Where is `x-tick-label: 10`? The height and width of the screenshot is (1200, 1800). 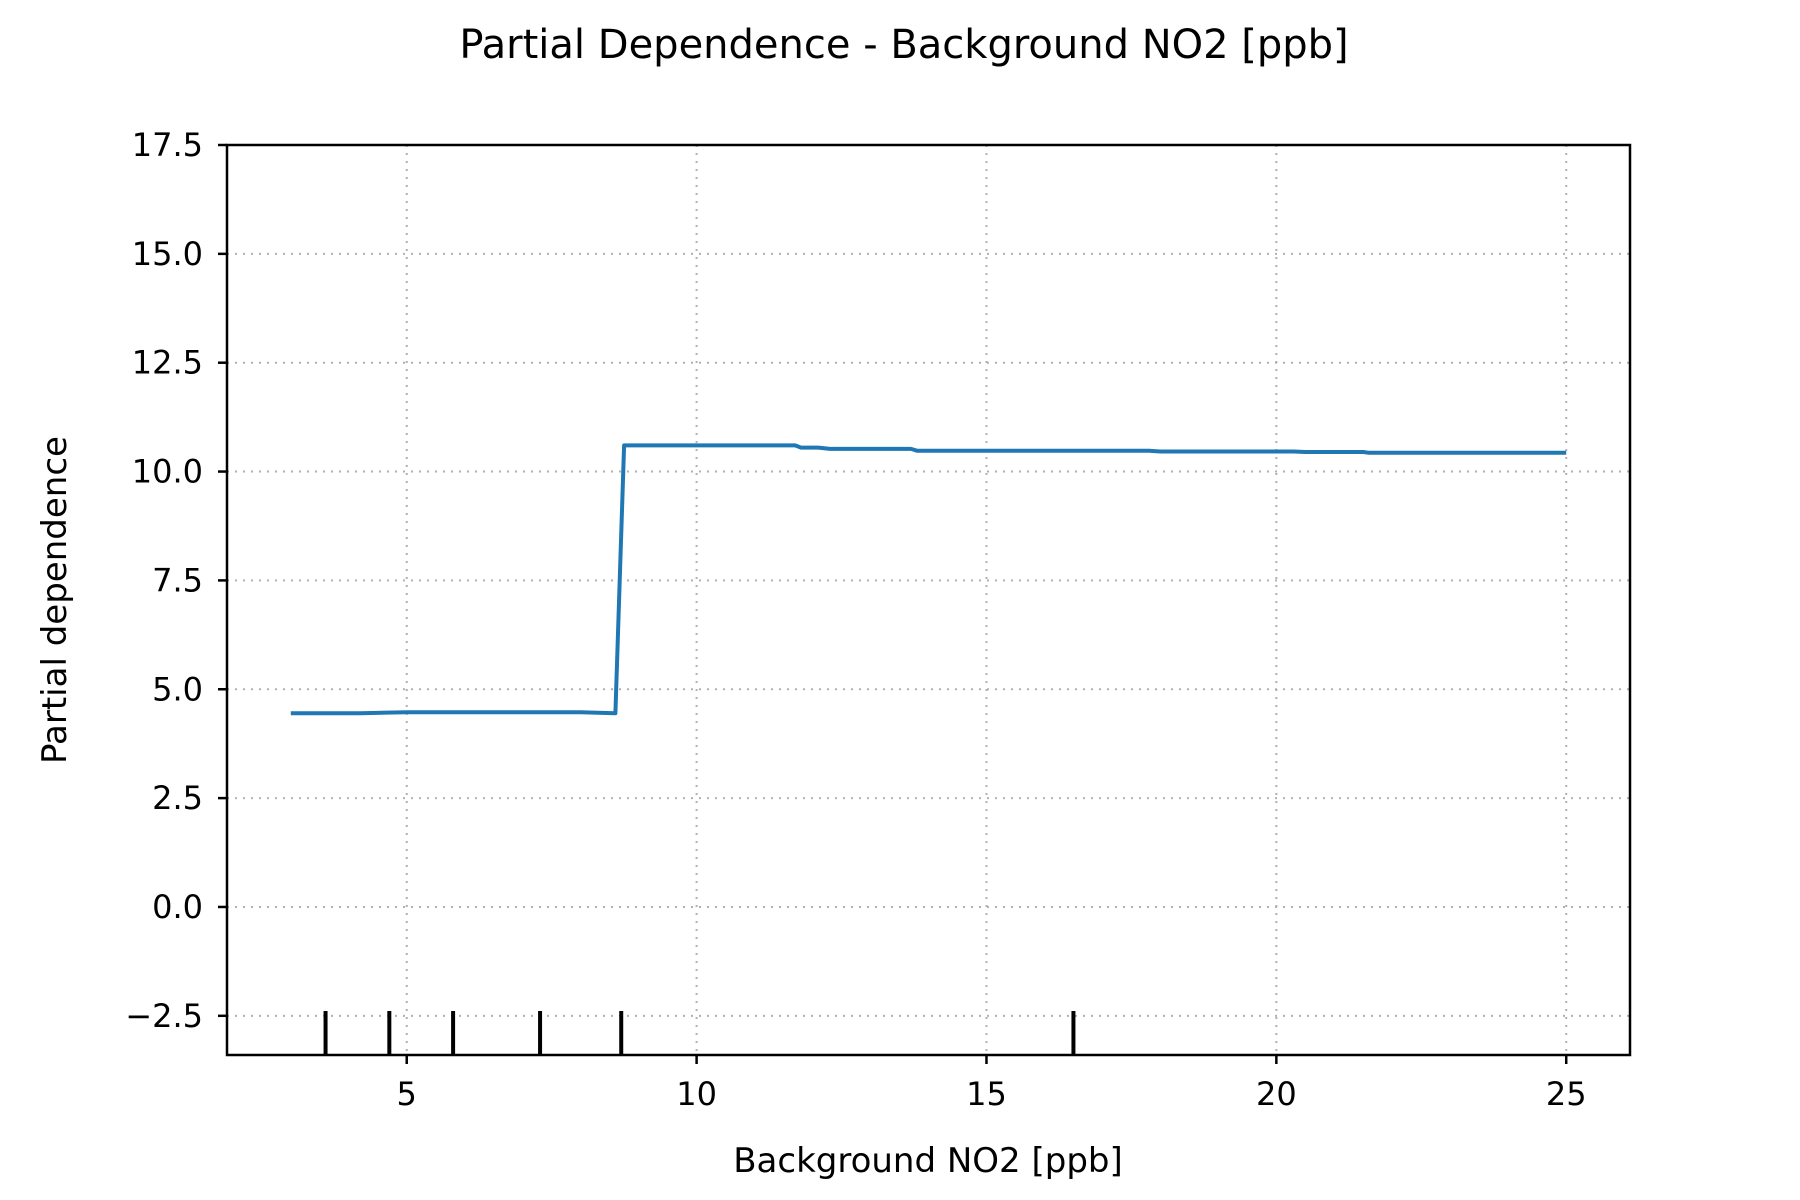 x-tick-label: 10 is located at coordinates (696, 1094).